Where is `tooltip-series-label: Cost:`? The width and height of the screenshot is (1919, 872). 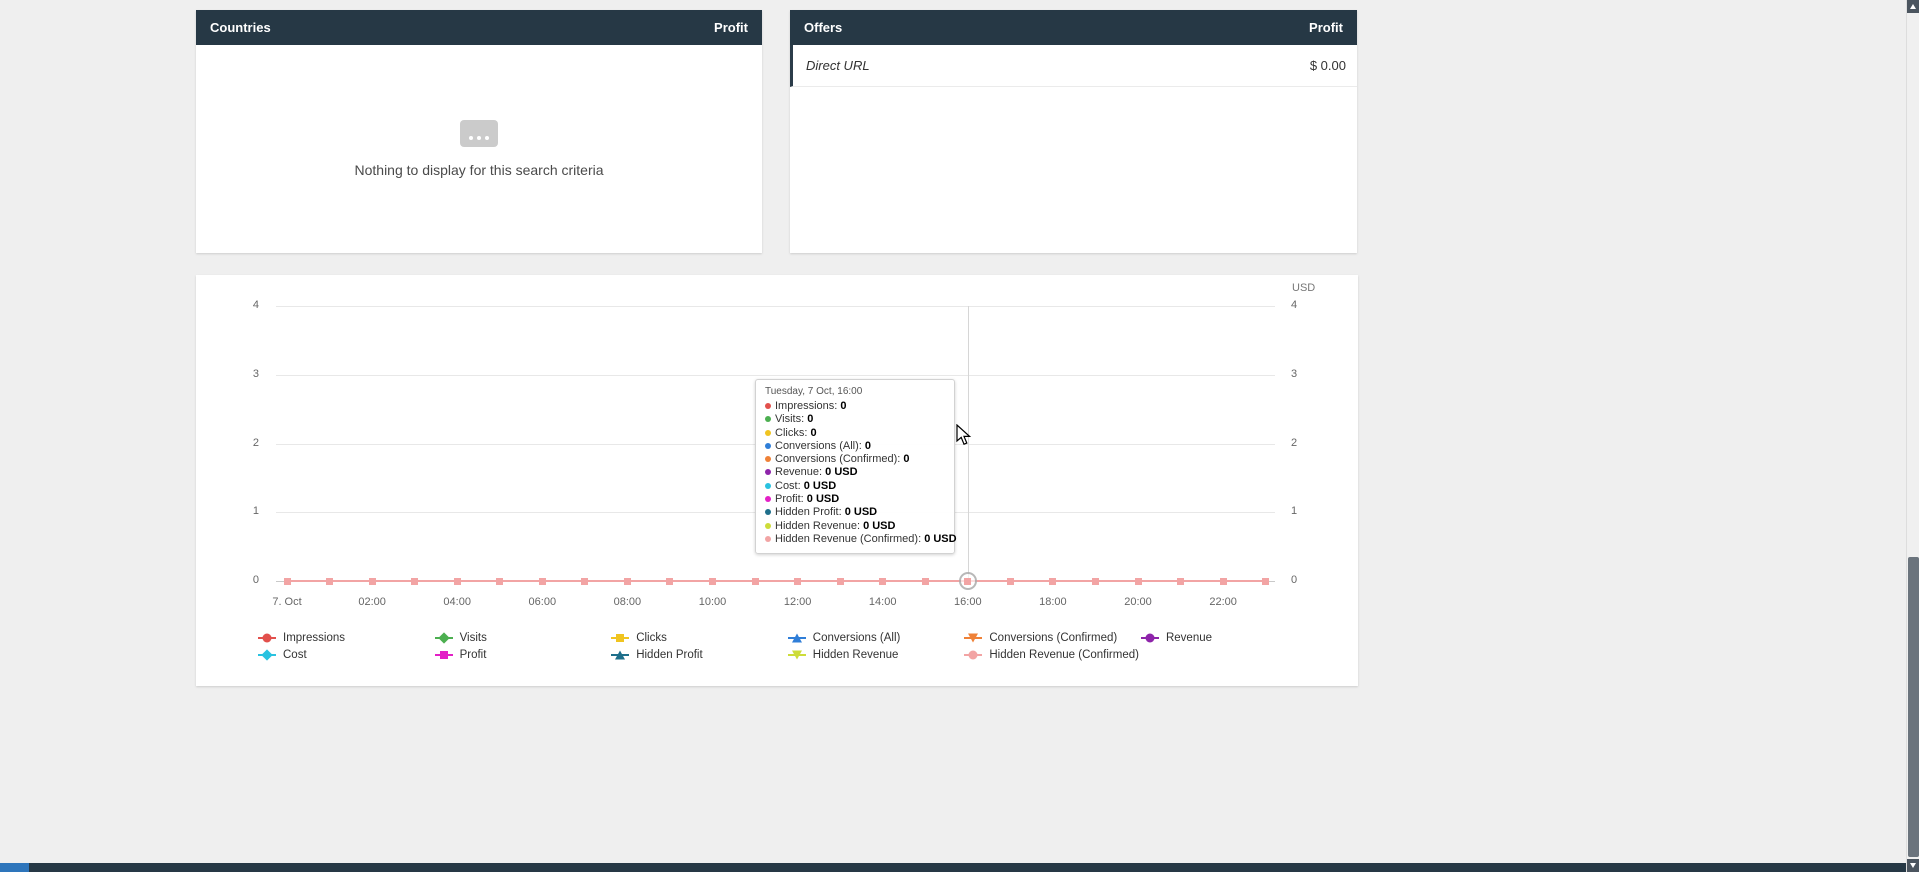 tooltip-series-label: Cost: is located at coordinates (789, 485).